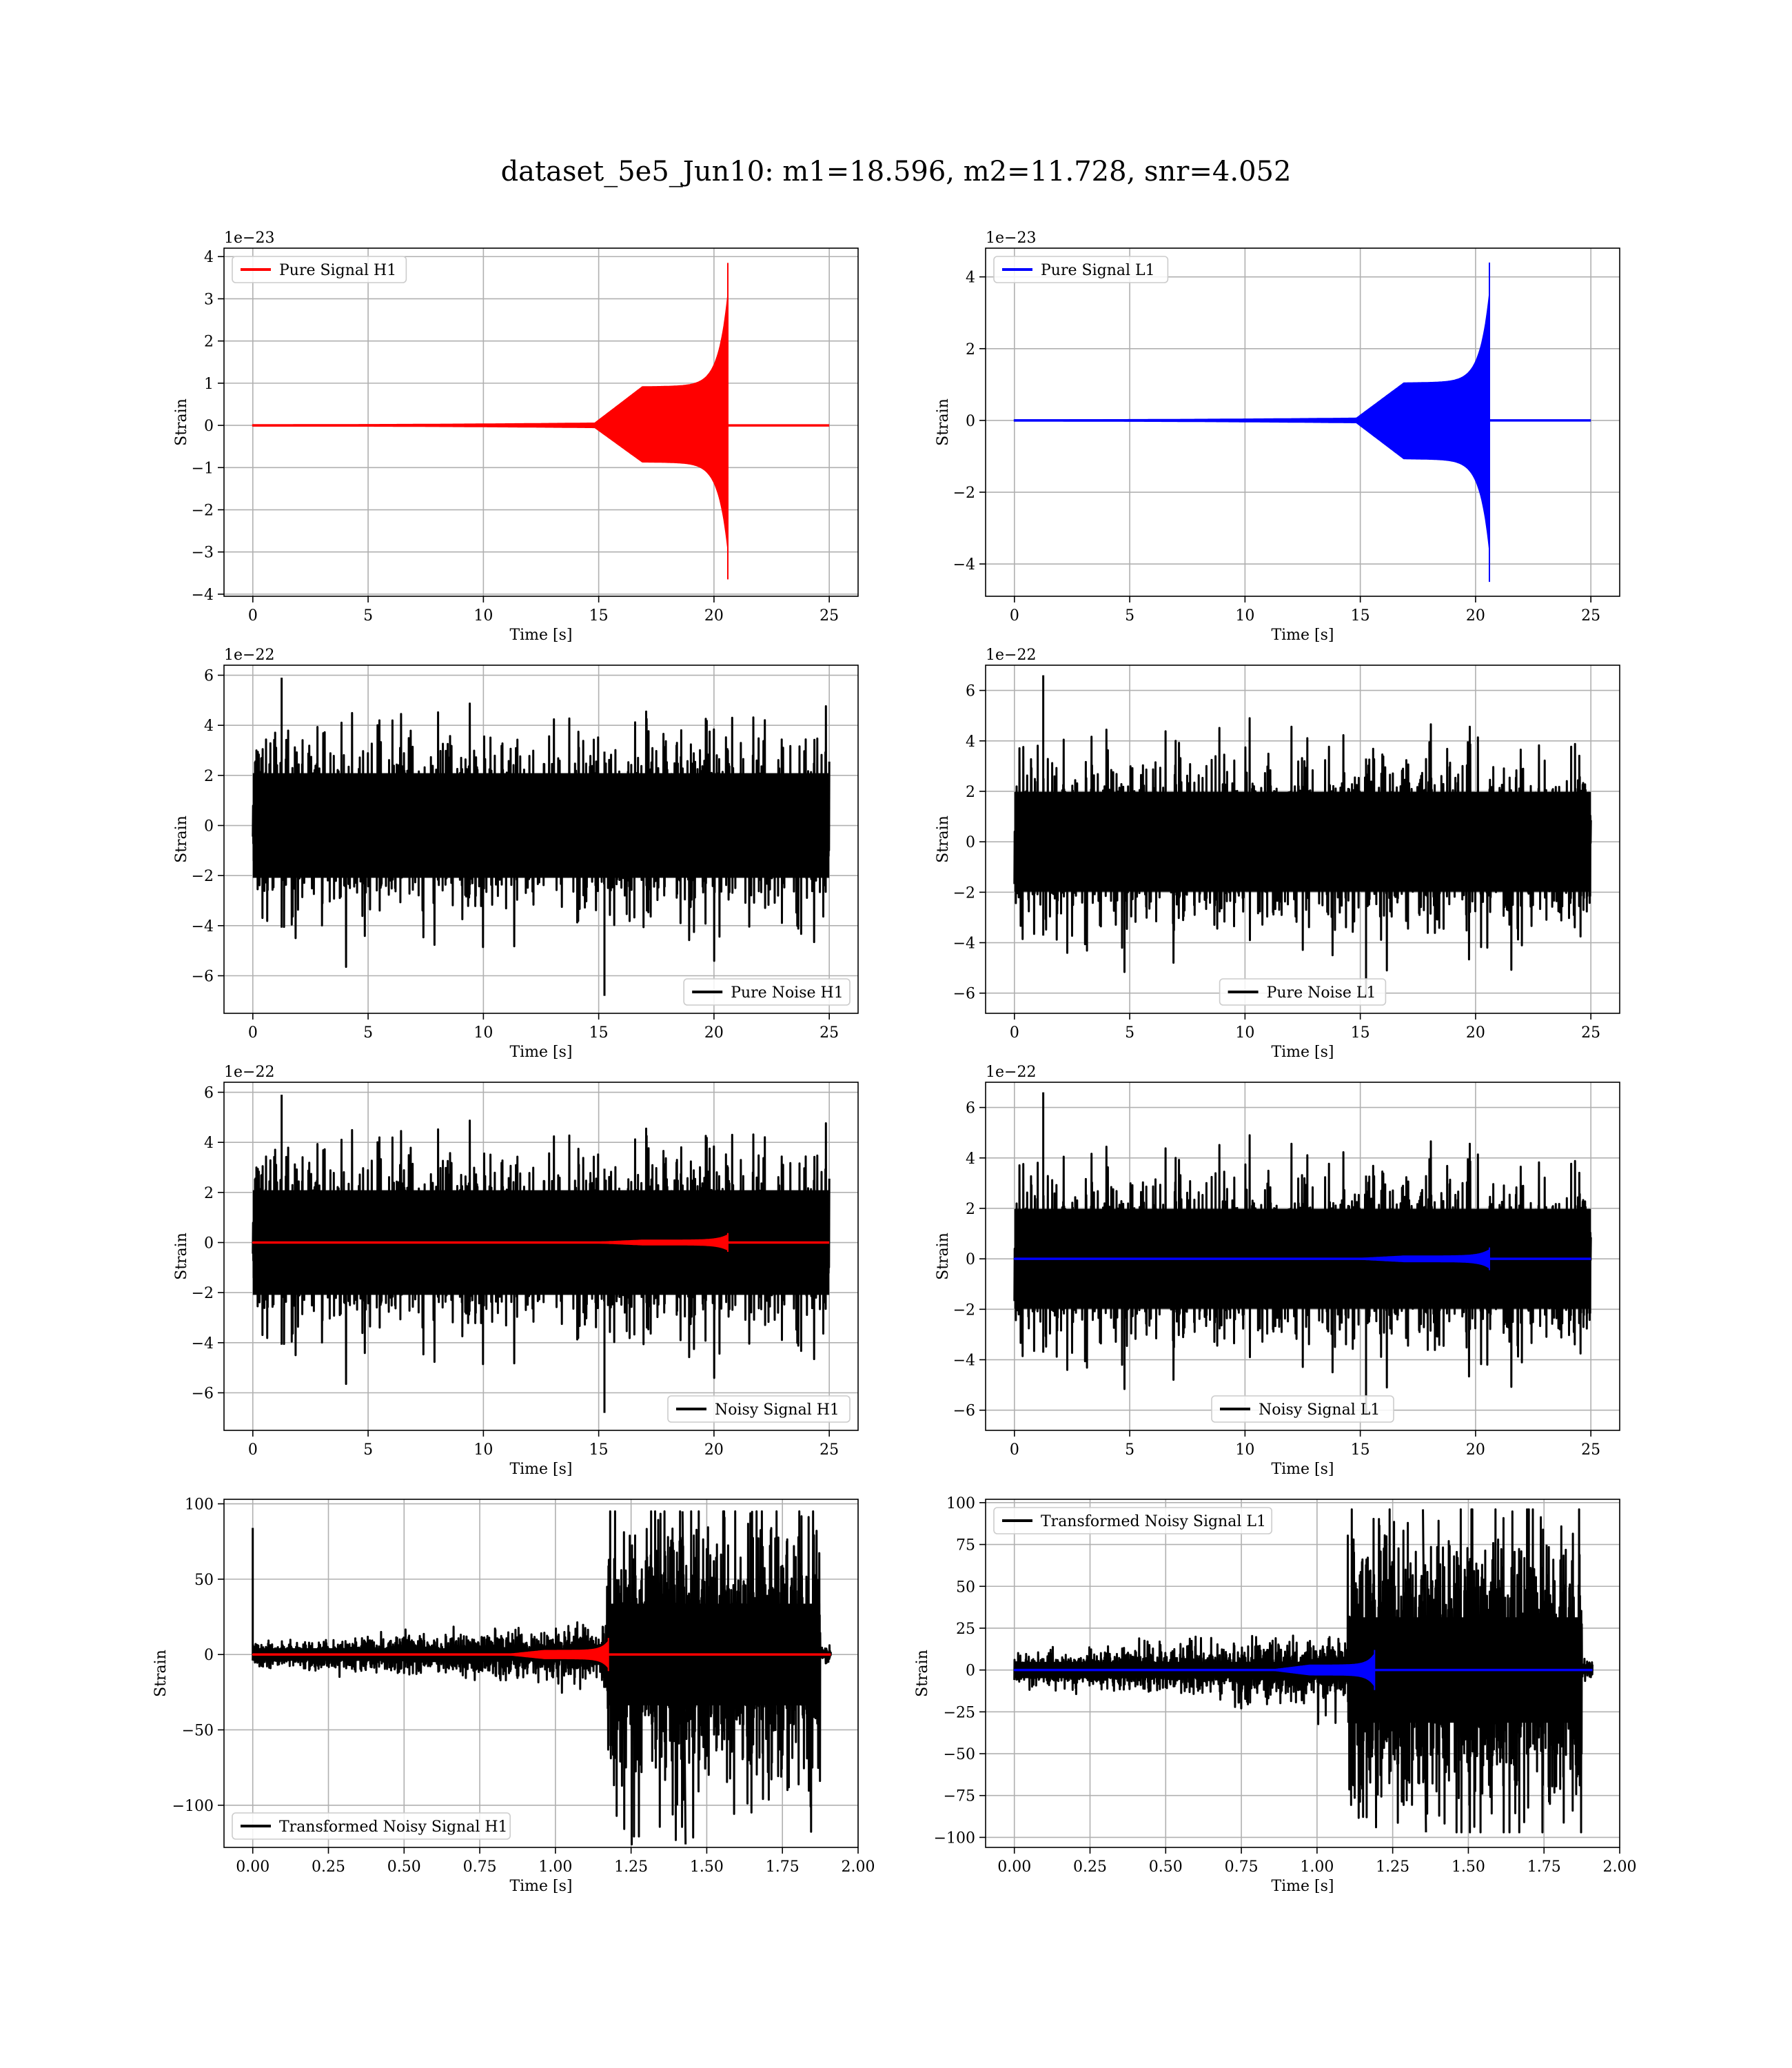  What do you see at coordinates (1544, 1867) in the screenshot?
I see `x-tick-label: 1.75` at bounding box center [1544, 1867].